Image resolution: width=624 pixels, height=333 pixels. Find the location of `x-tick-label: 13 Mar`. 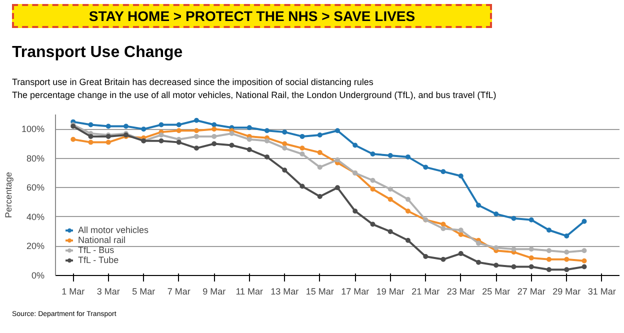

x-tick-label: 13 Mar is located at coordinates (284, 291).